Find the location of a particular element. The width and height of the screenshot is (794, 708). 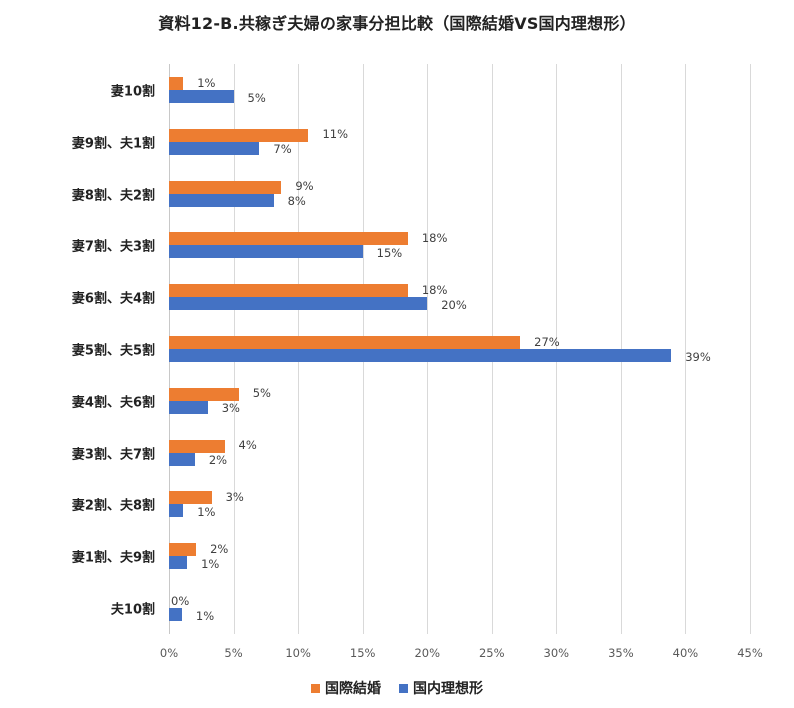

data-label: 27% is located at coordinates (547, 341).